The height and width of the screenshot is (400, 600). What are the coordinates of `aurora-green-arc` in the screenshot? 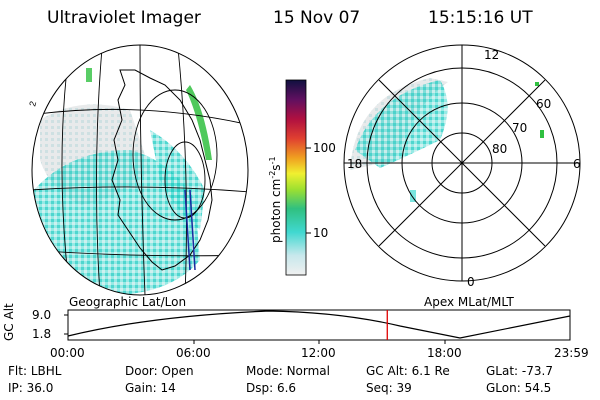 It's located at (199, 122).